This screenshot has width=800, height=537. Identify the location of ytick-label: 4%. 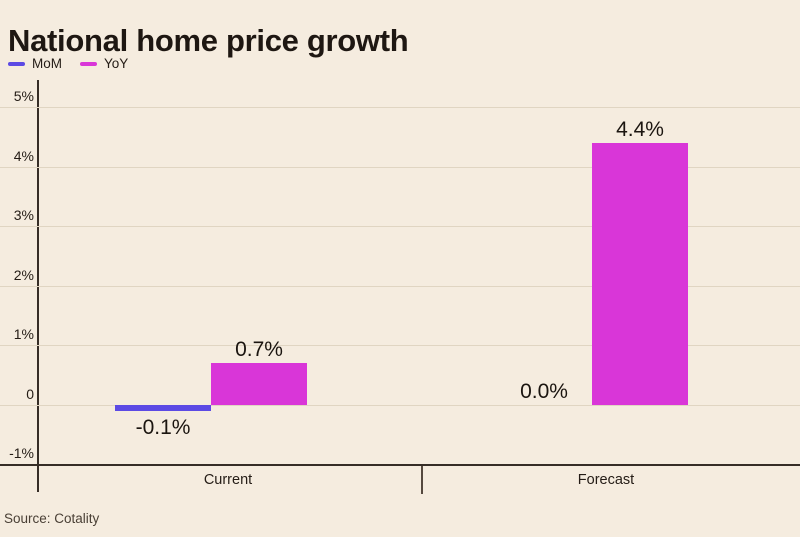
(23, 156).